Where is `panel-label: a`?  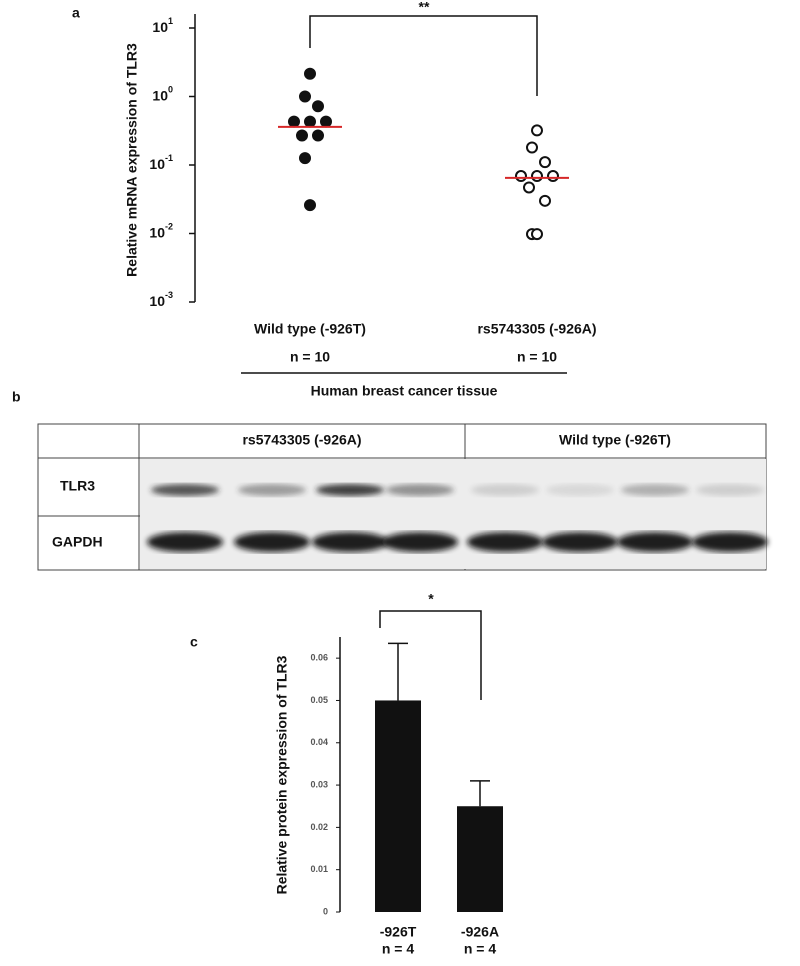 panel-label: a is located at coordinates (76, 13).